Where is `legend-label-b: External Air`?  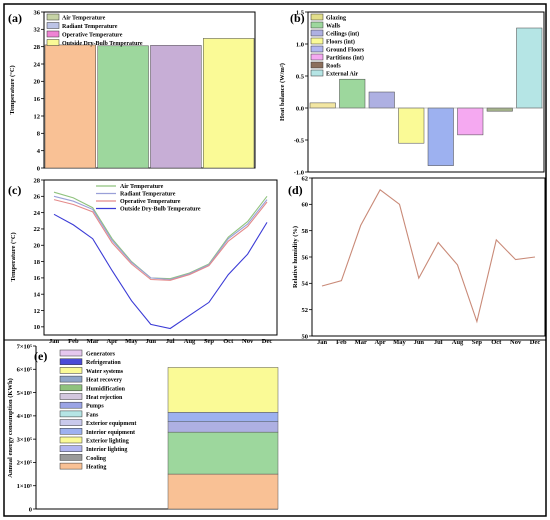
legend-label-b: External Air is located at coordinates (342, 75).